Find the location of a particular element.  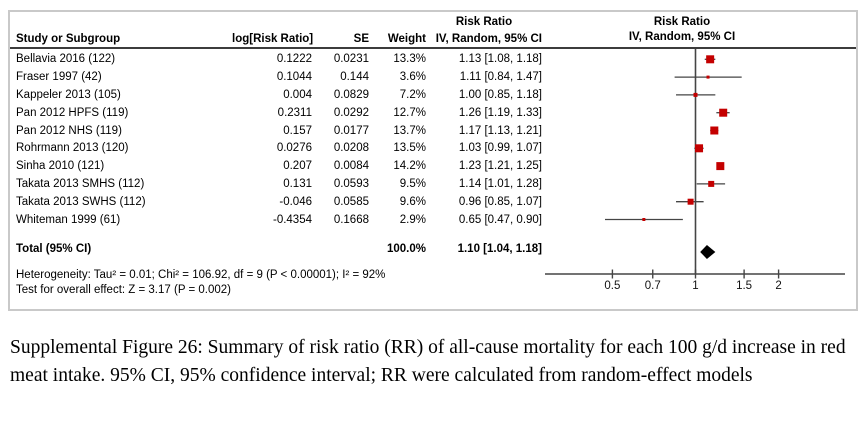

se-value: 0.0292 is located at coordinates (351, 112).